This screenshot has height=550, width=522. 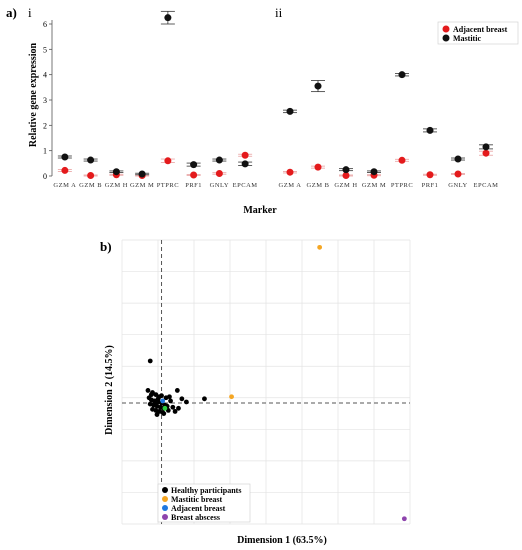 I want to click on panel-a-label: a), so click(x=11, y=12).